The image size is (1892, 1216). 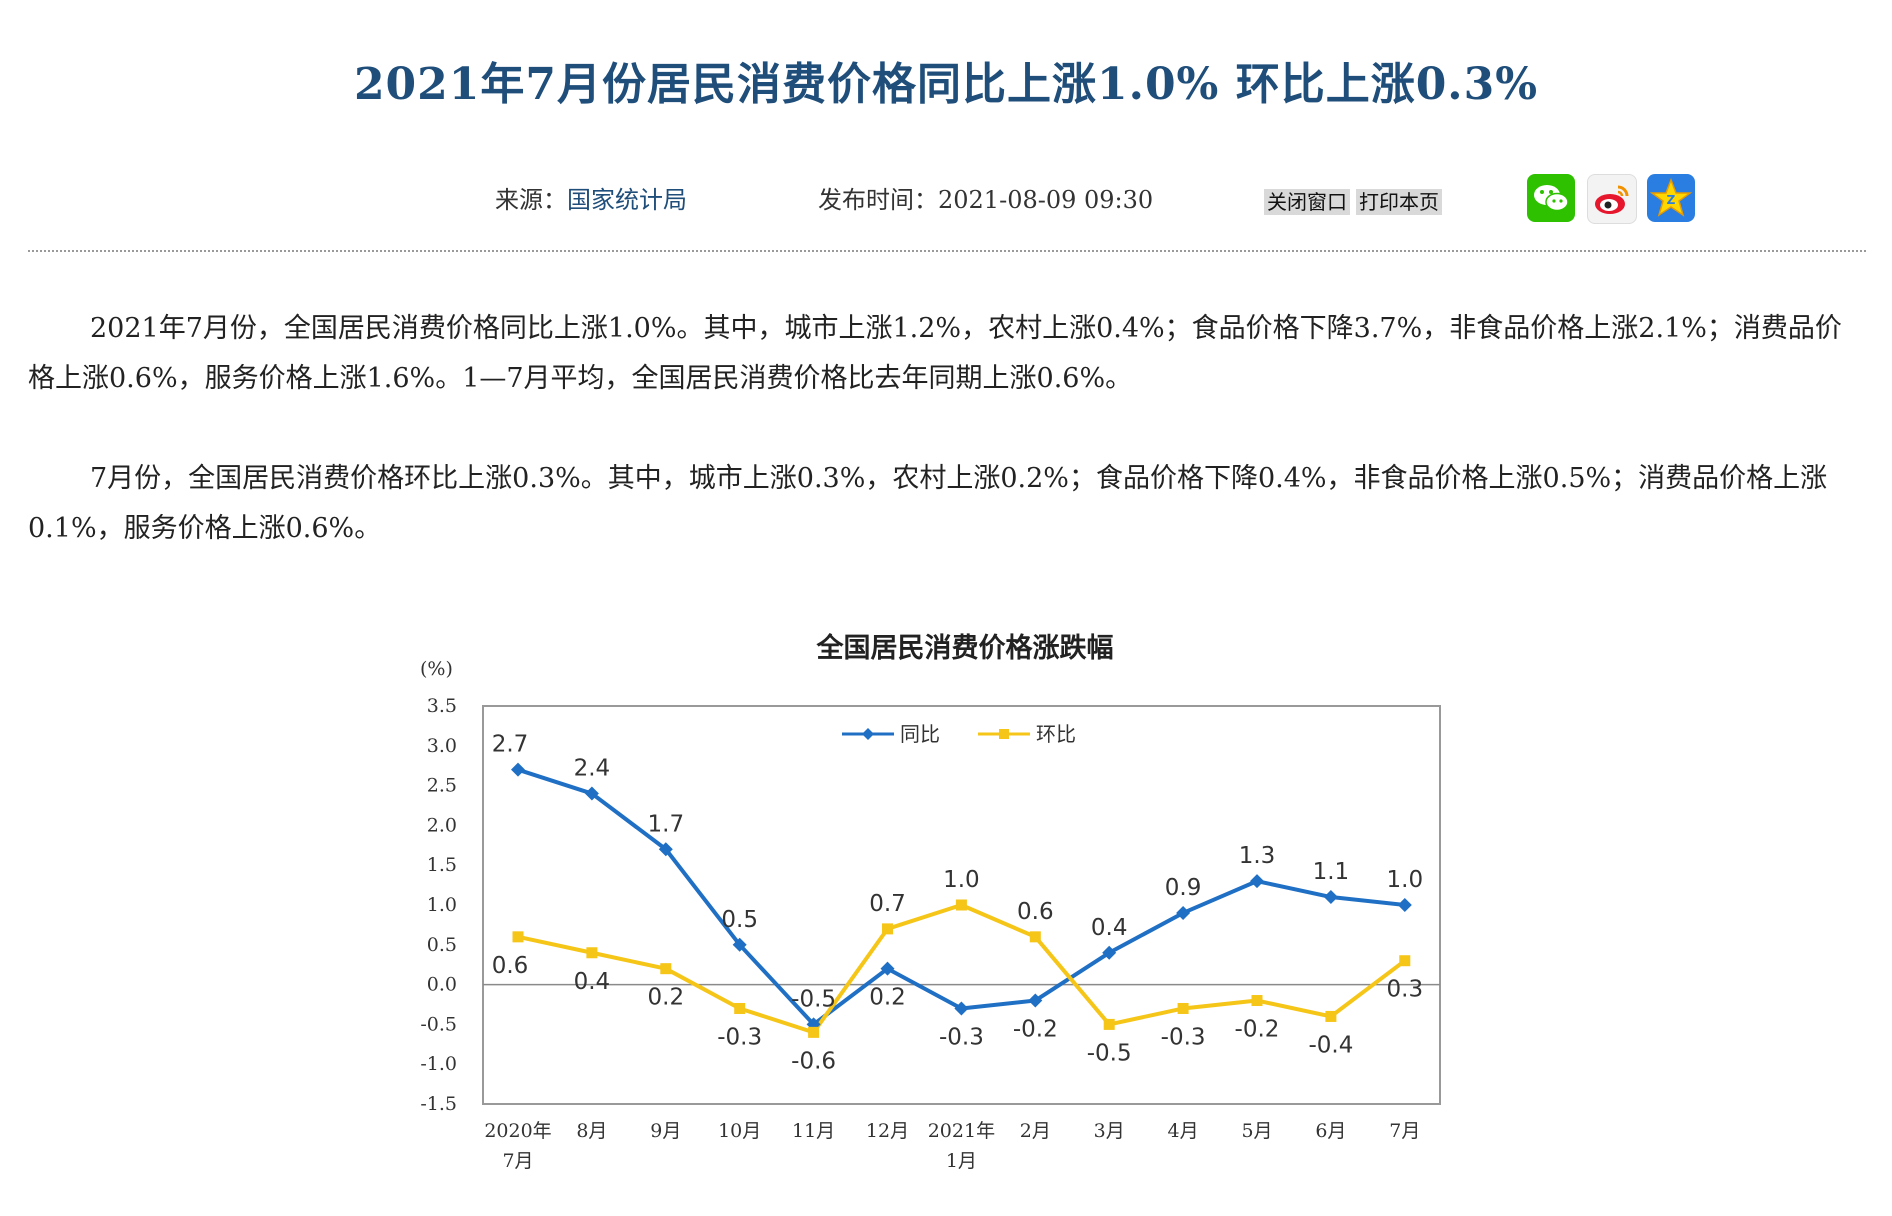 What do you see at coordinates (947, 251) in the screenshot?
I see `meta-divider` at bounding box center [947, 251].